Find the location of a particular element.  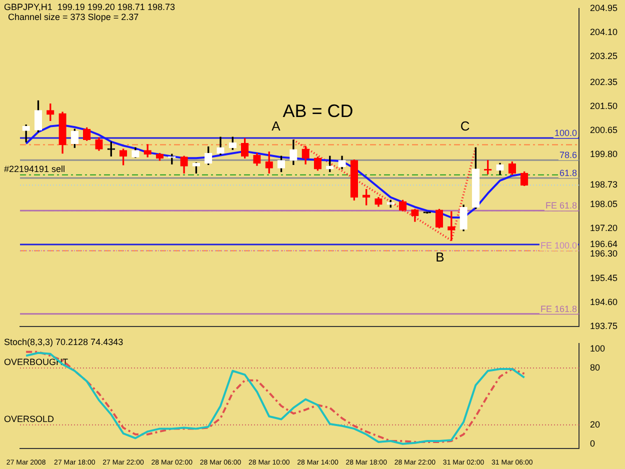

ref-line-label: FE 100.0 is located at coordinates (558, 245).